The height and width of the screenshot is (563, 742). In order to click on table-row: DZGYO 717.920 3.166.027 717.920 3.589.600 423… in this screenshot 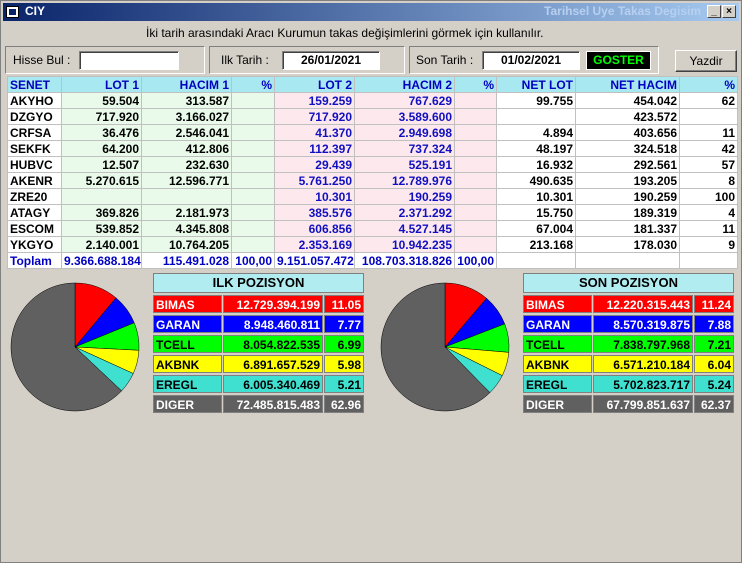, I will do `click(372, 116)`.